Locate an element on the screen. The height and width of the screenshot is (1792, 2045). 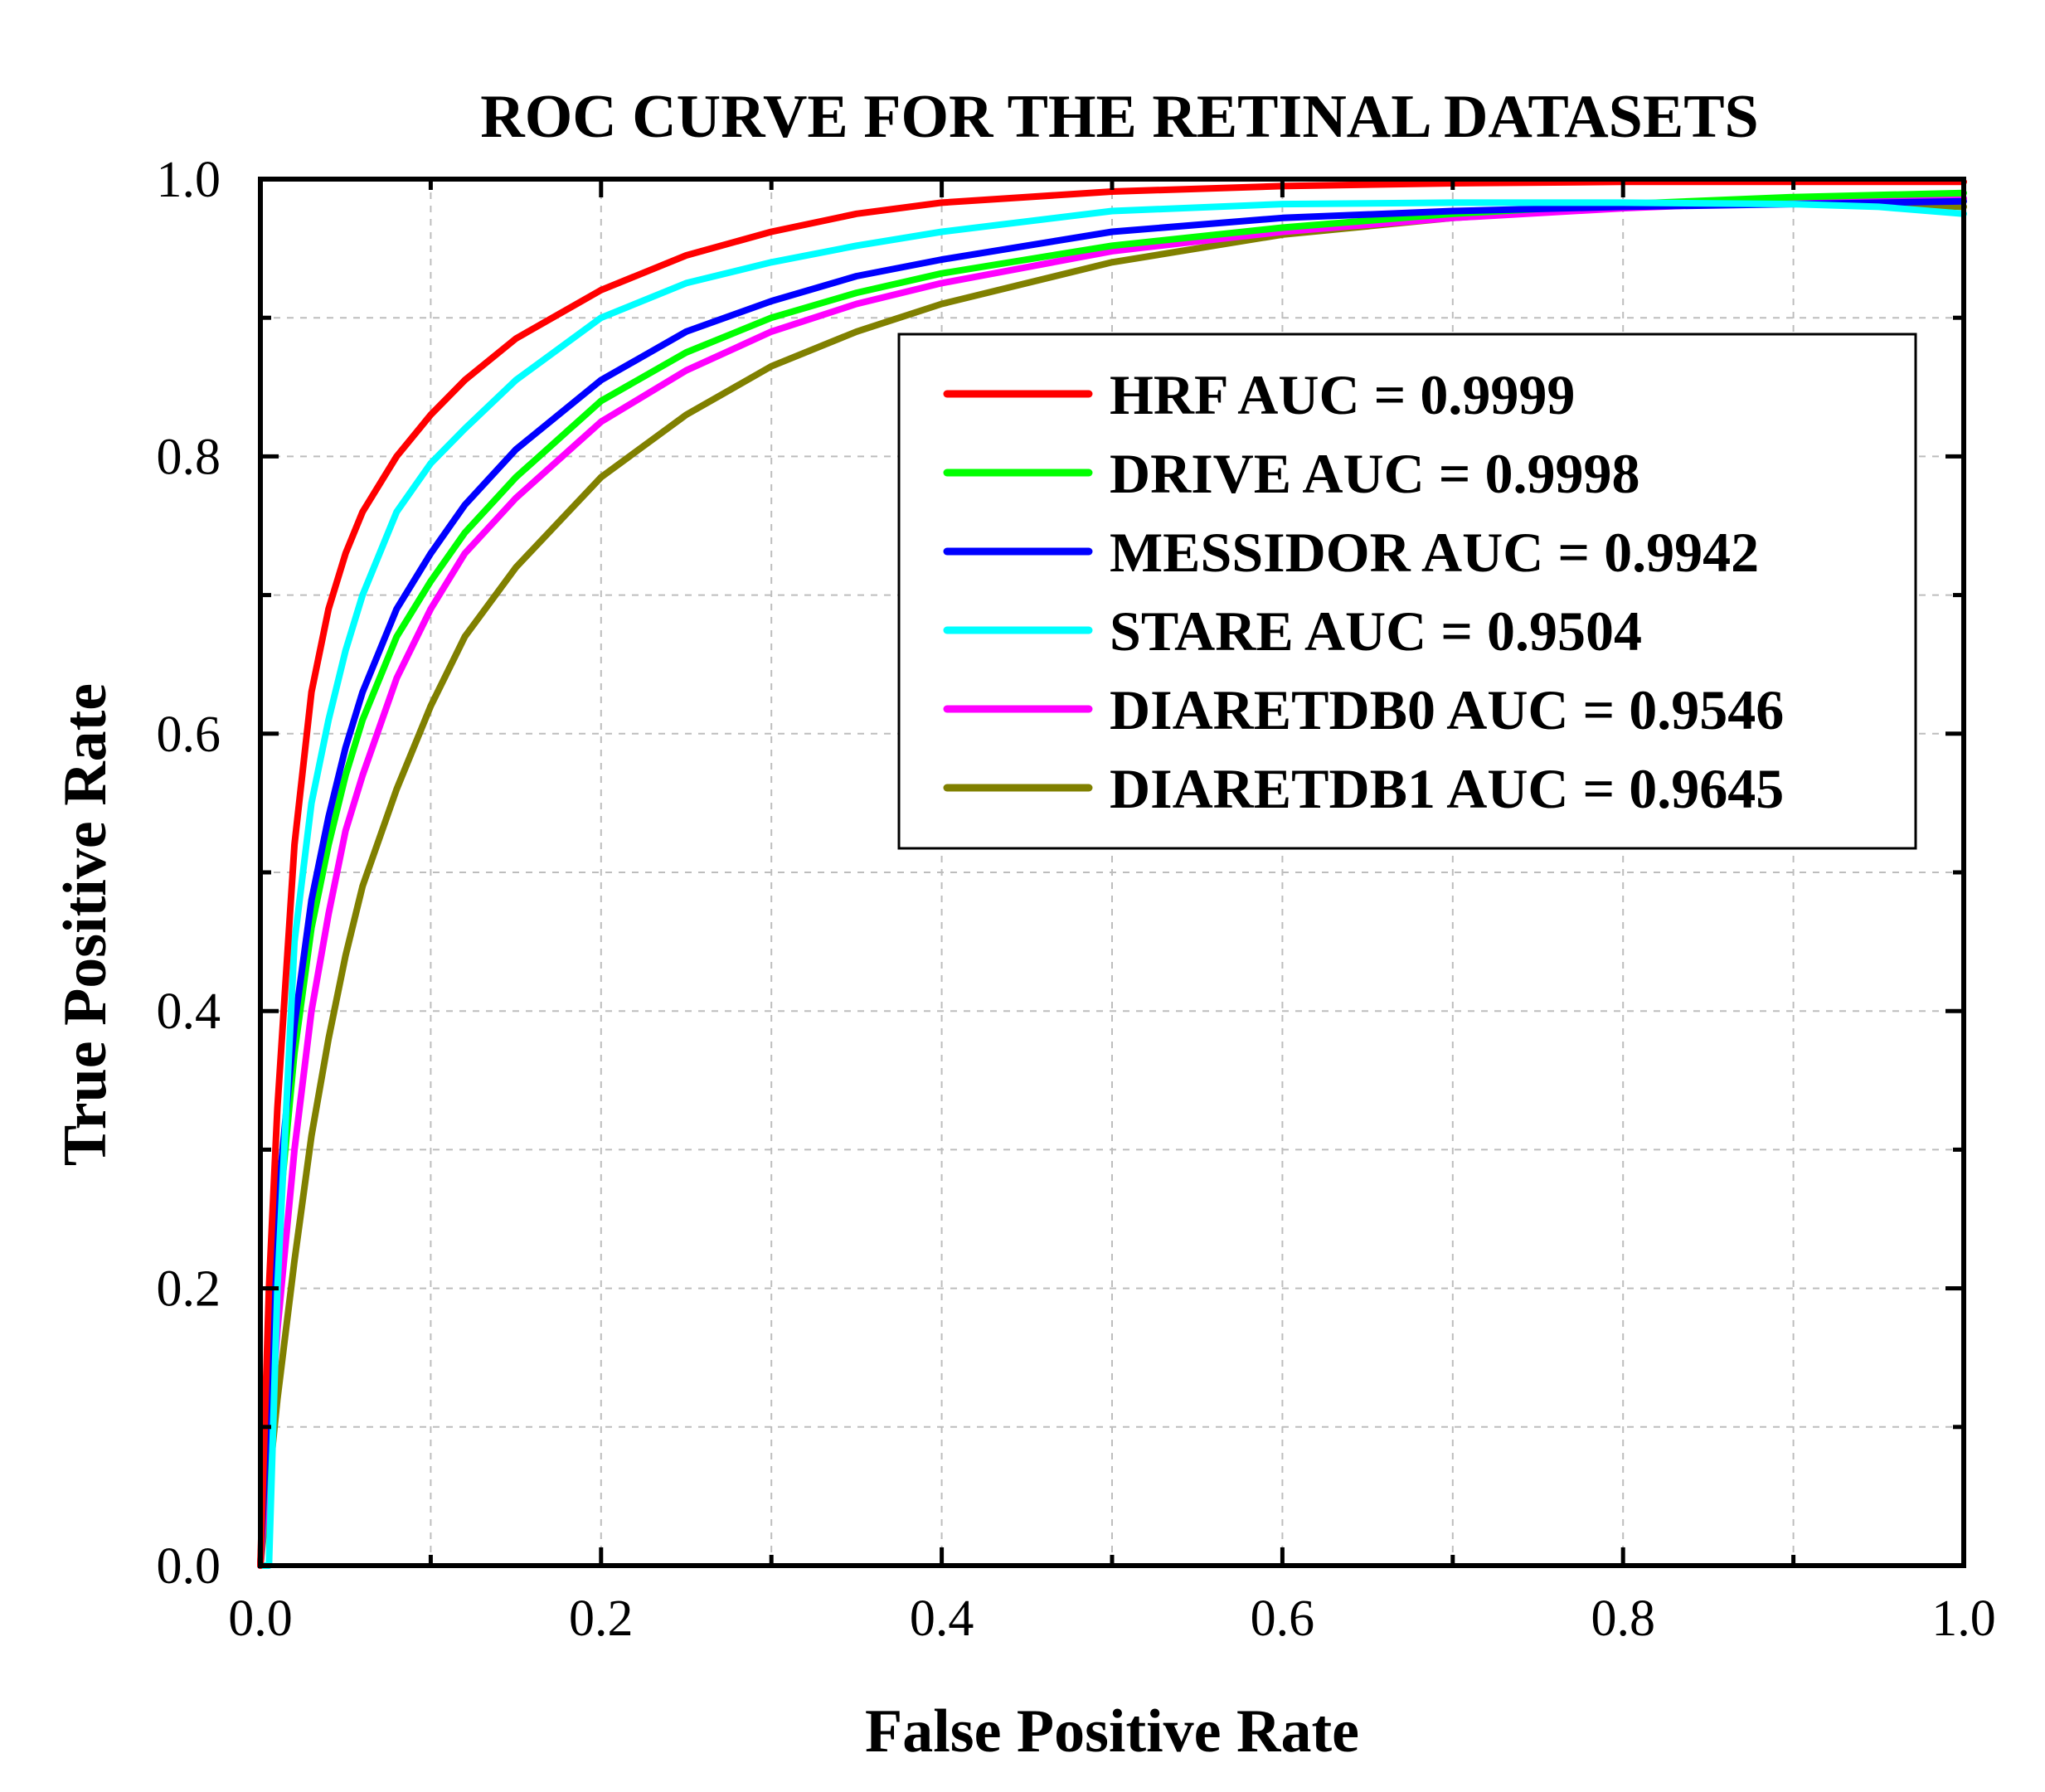
legend-box is located at coordinates (1407, 591).